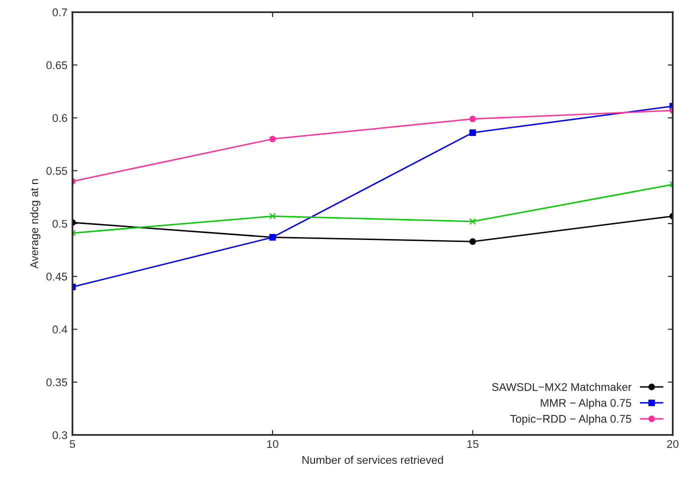  Describe the element at coordinates (60, 12) in the screenshot. I see `y-tick-label: 0.7` at that location.